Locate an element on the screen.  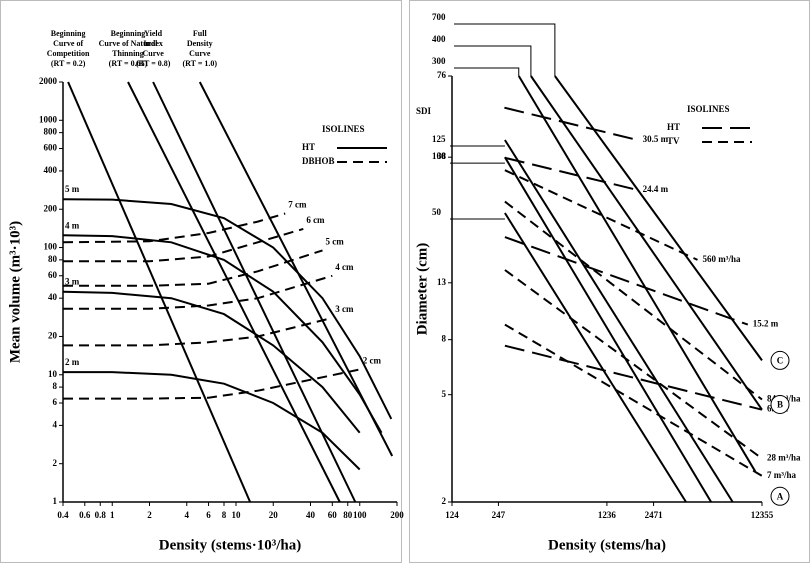
x-tick-label: 6 is located at coordinates (208, 515).